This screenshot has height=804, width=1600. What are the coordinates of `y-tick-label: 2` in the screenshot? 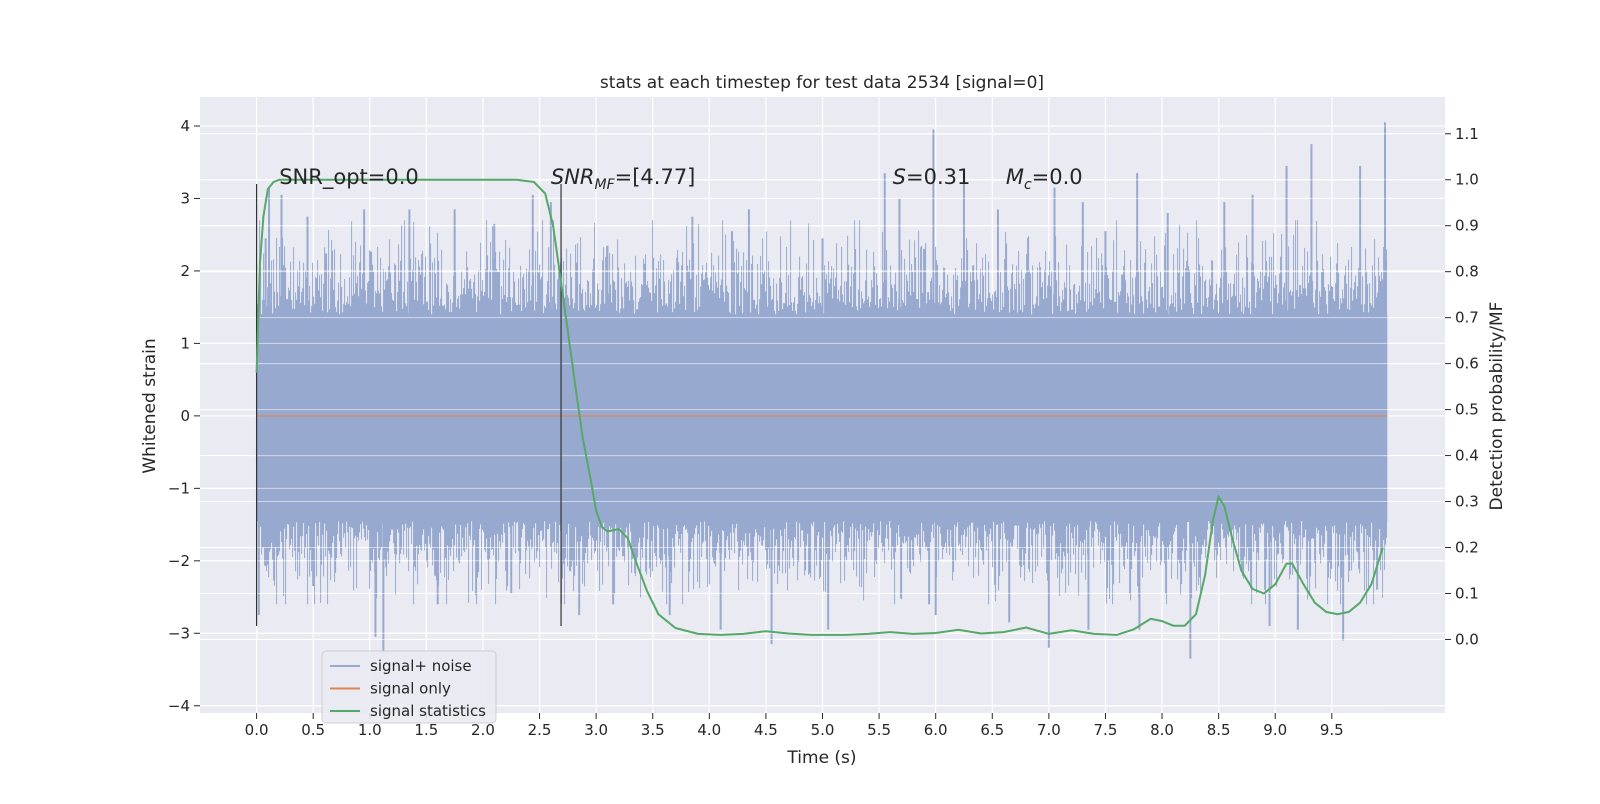 It's located at (185, 271).